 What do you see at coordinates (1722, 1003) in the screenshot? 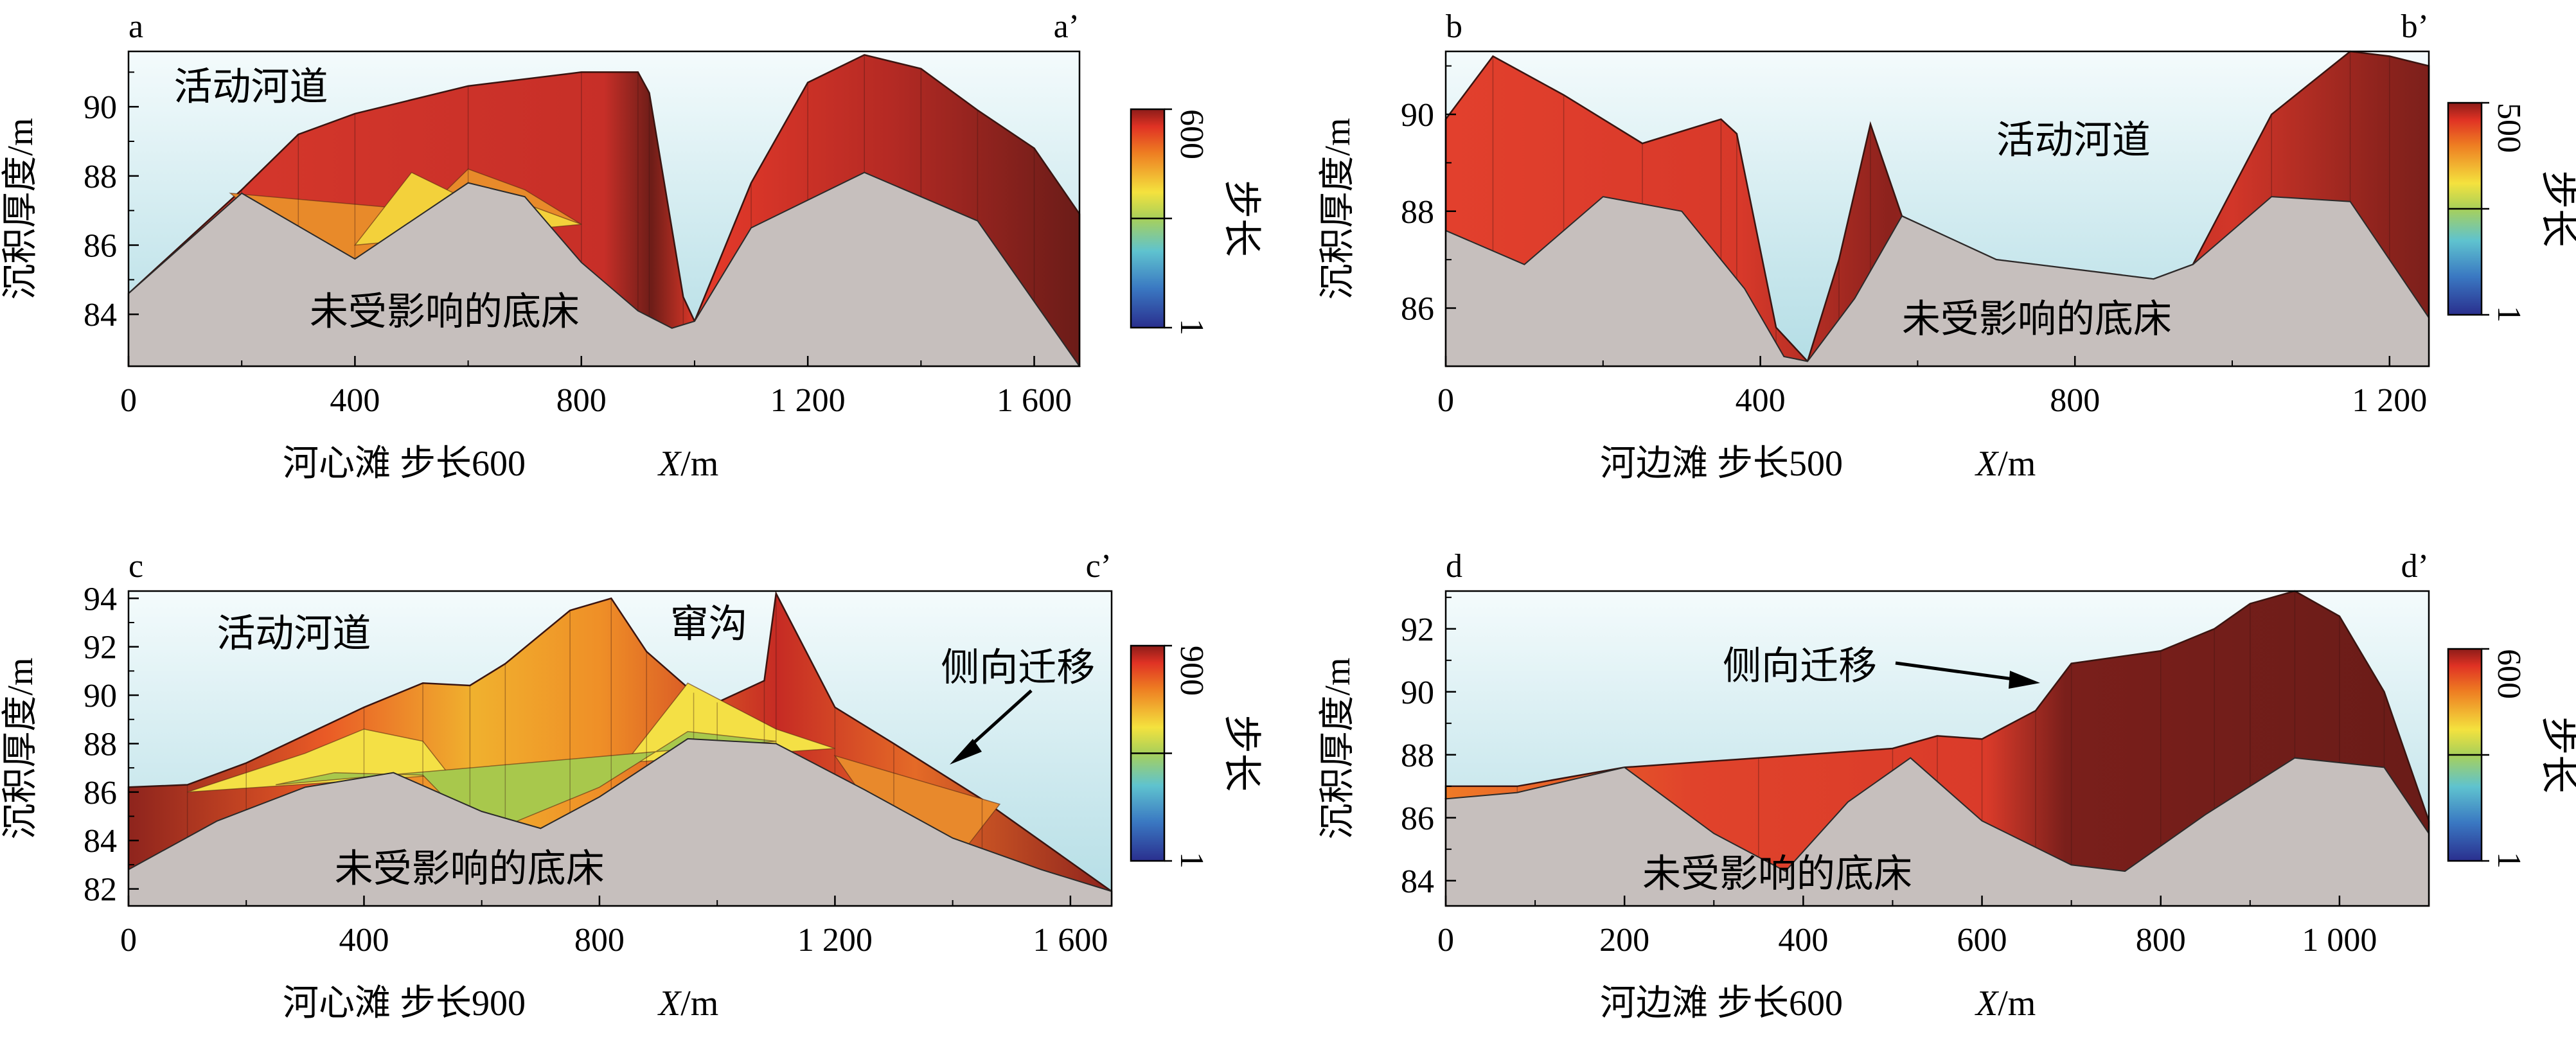
I see `panel-caption: 河边滩 步长600` at bounding box center [1722, 1003].